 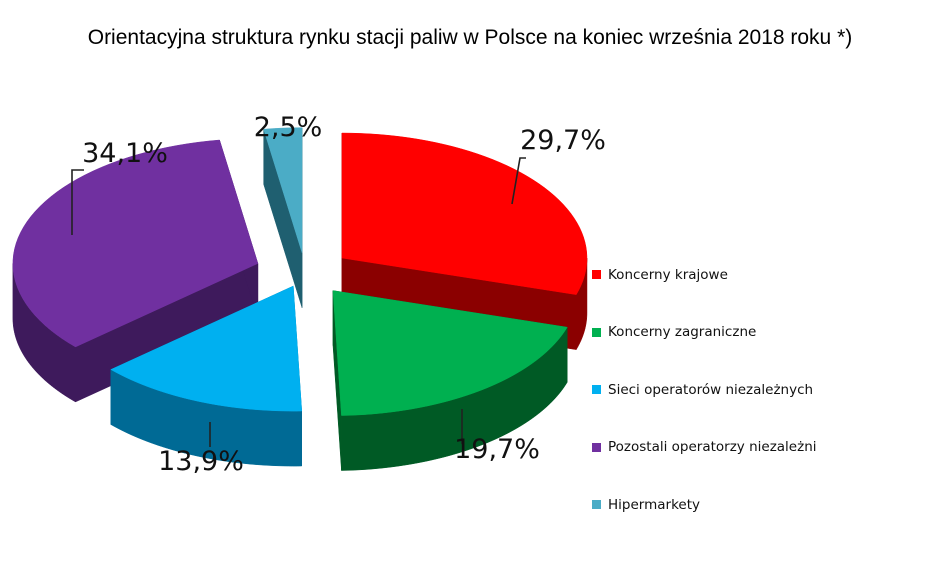 What do you see at coordinates (288, 127) in the screenshot?
I see `slice-value-label: 2,5%` at bounding box center [288, 127].